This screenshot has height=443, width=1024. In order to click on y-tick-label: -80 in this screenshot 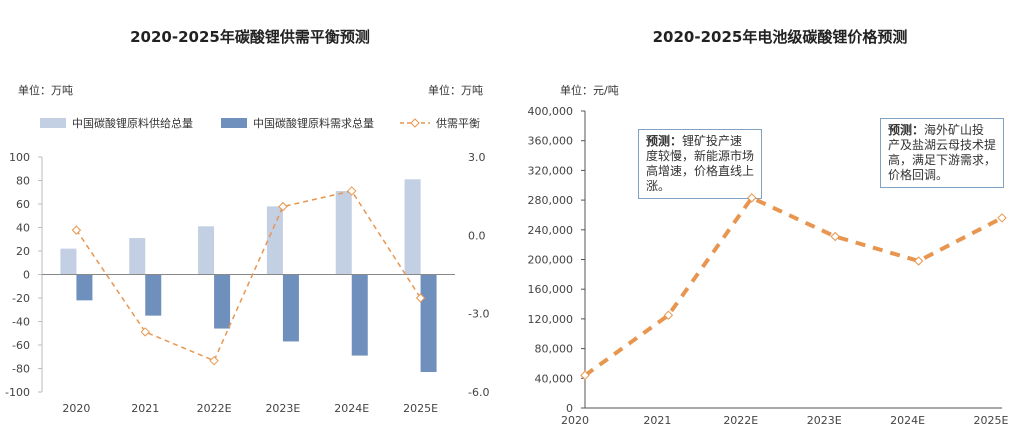, I will do `click(21, 369)`.